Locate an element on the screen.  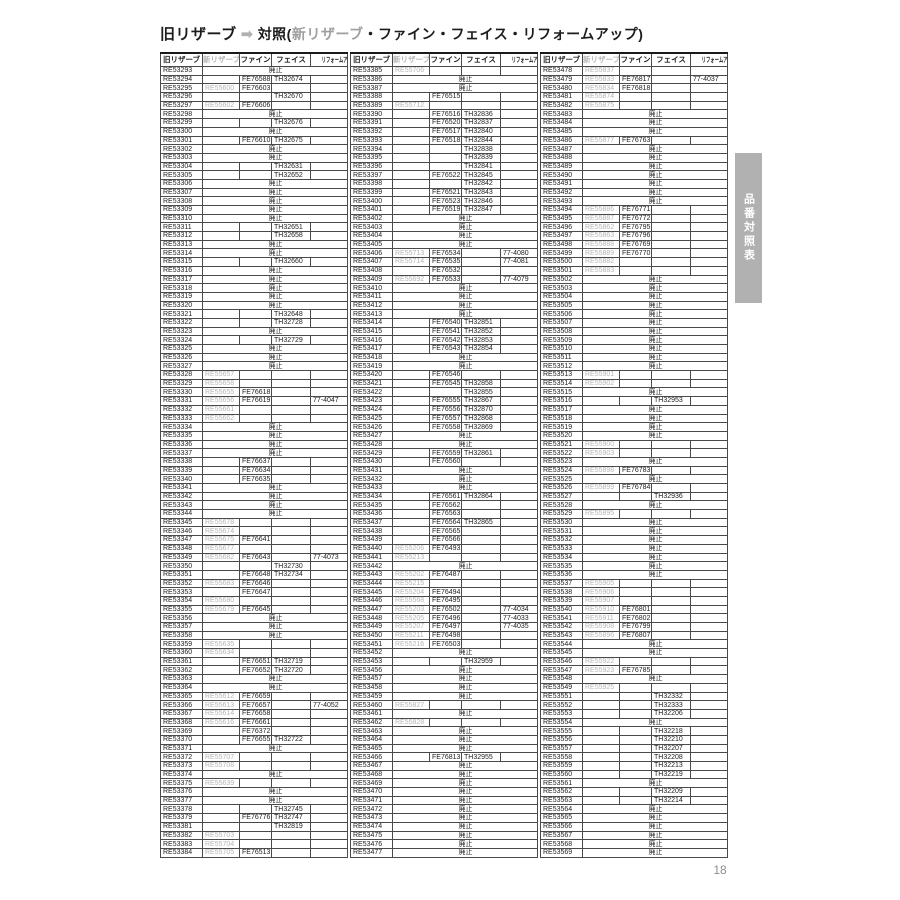
table-row: RE53396 TH32841 is located at coordinates (444, 166).